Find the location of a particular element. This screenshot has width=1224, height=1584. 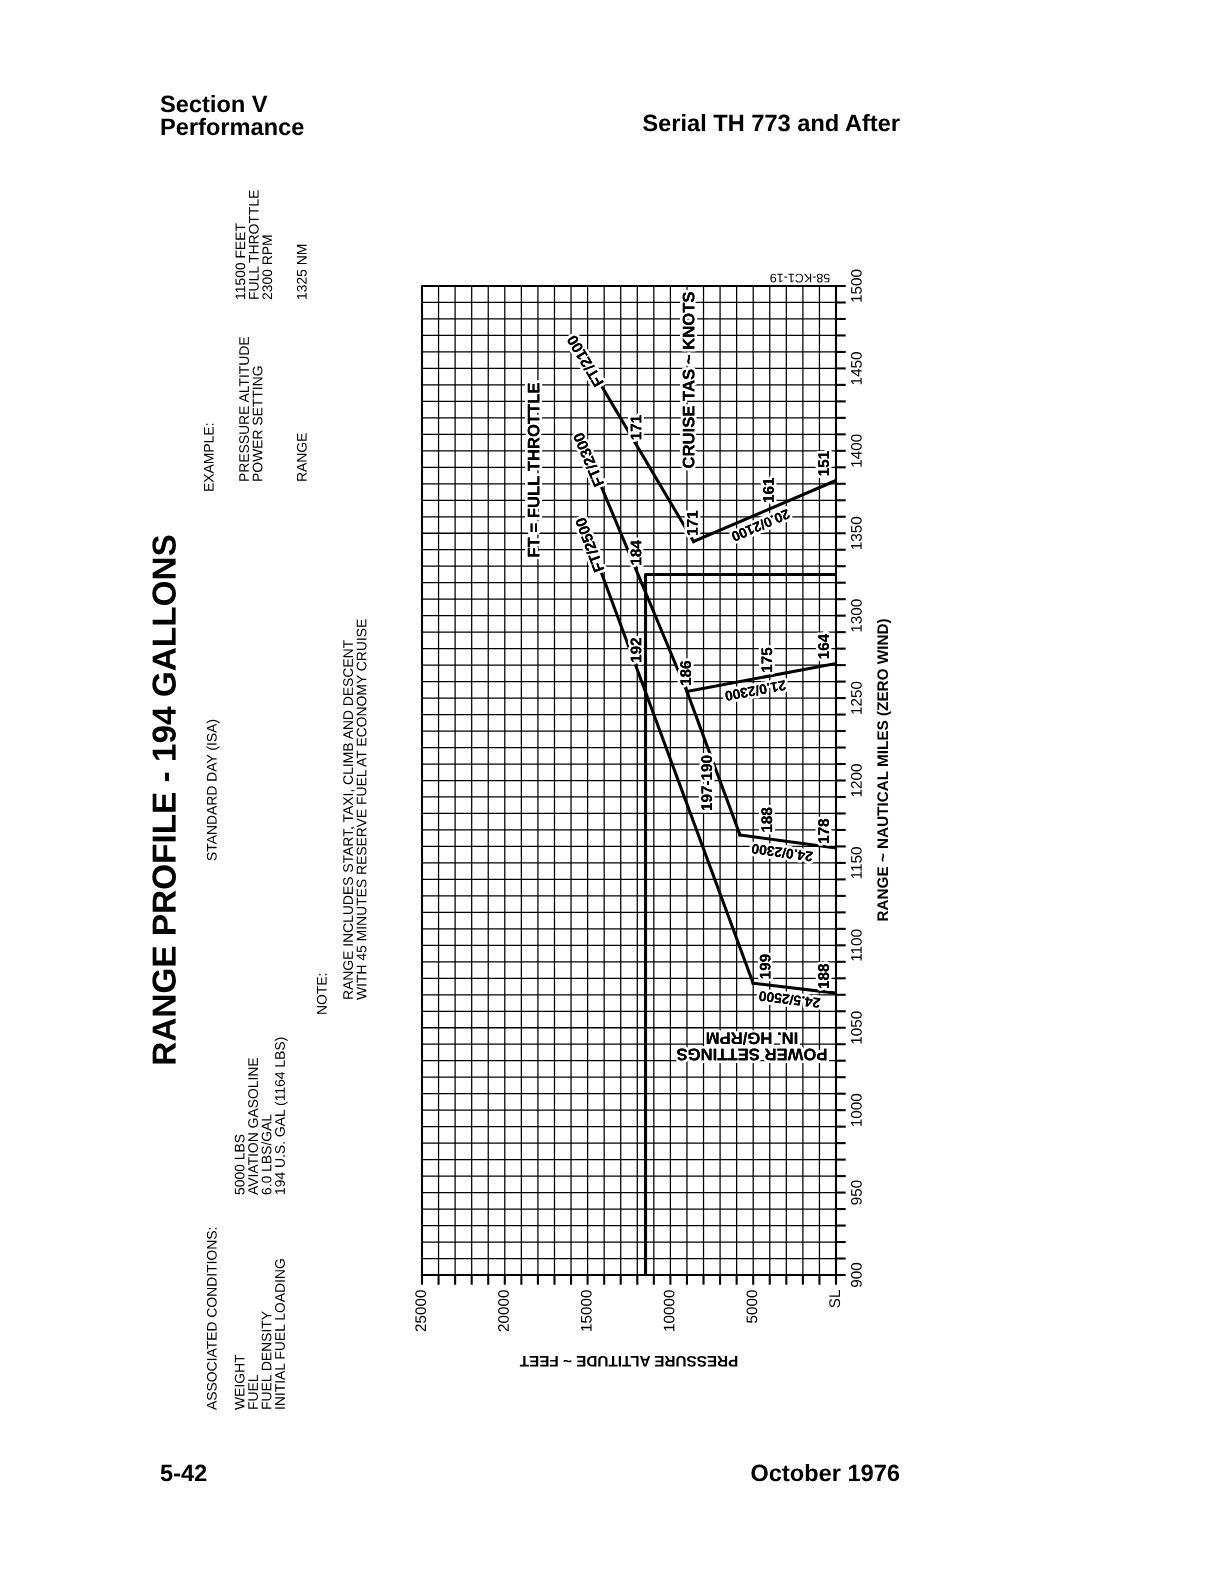

y-tick-label: 1050 is located at coordinates (856, 1027).